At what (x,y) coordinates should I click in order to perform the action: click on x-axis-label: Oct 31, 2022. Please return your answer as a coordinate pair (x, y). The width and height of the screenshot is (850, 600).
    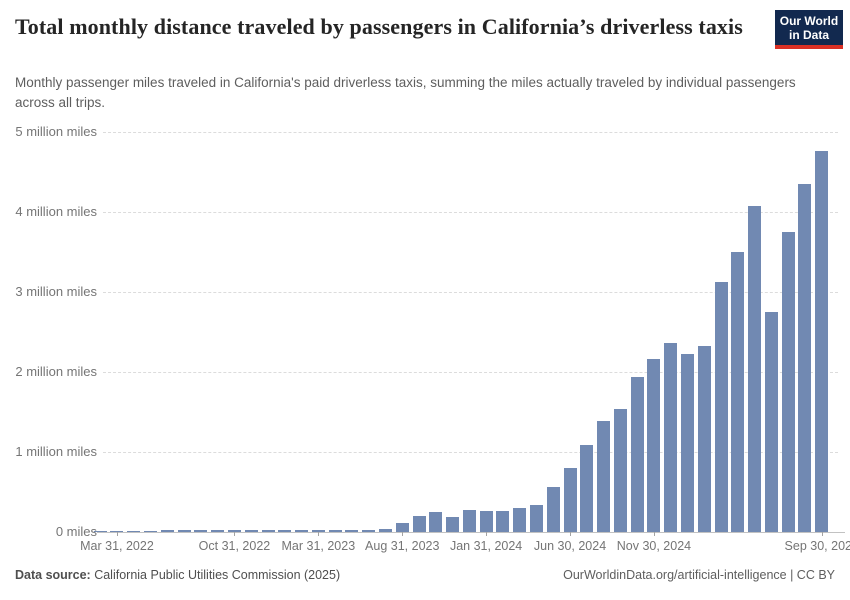
    Looking at the image, I should click on (234, 546).